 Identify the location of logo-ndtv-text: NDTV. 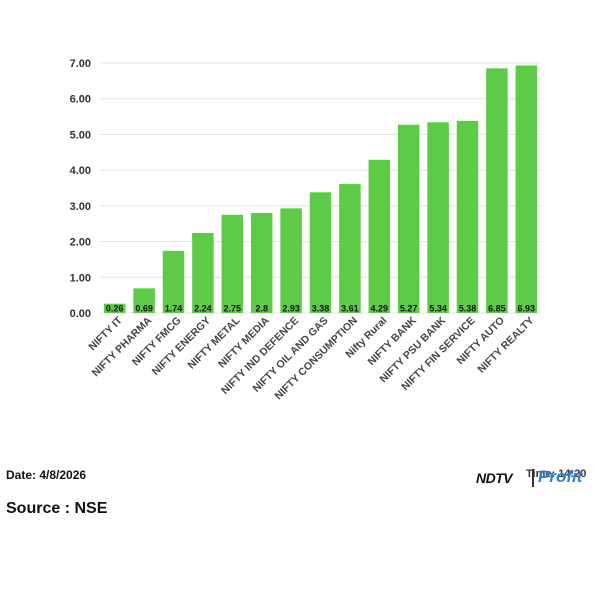
(494, 478).